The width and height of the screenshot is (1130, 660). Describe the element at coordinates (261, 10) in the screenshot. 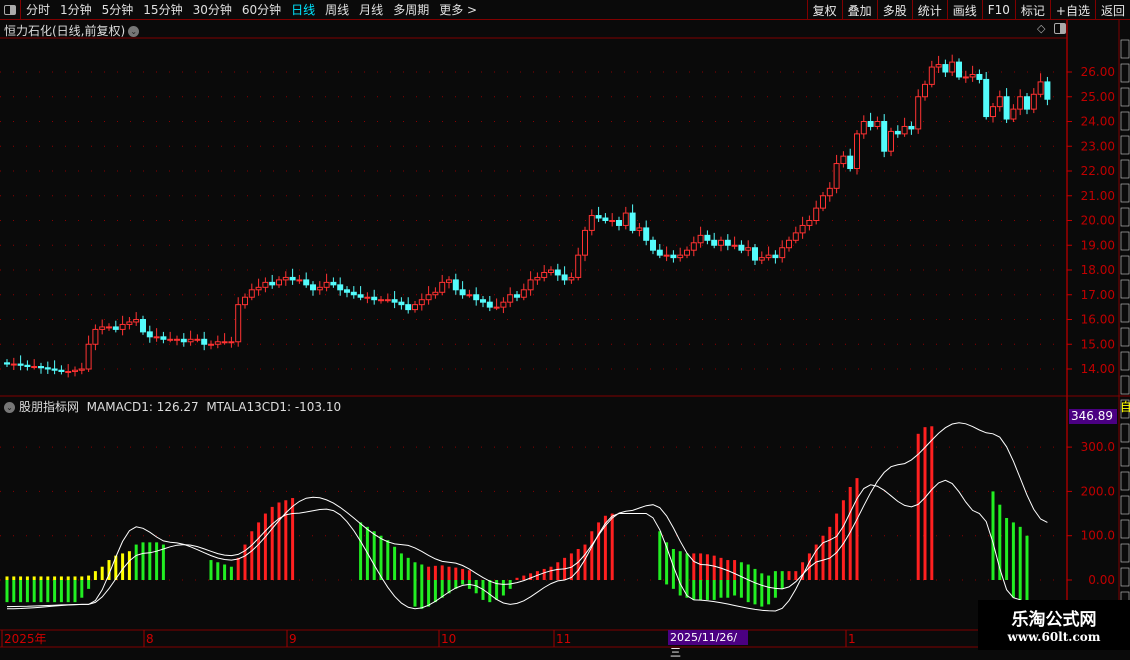

I see `period-tab: 60分钟` at that location.